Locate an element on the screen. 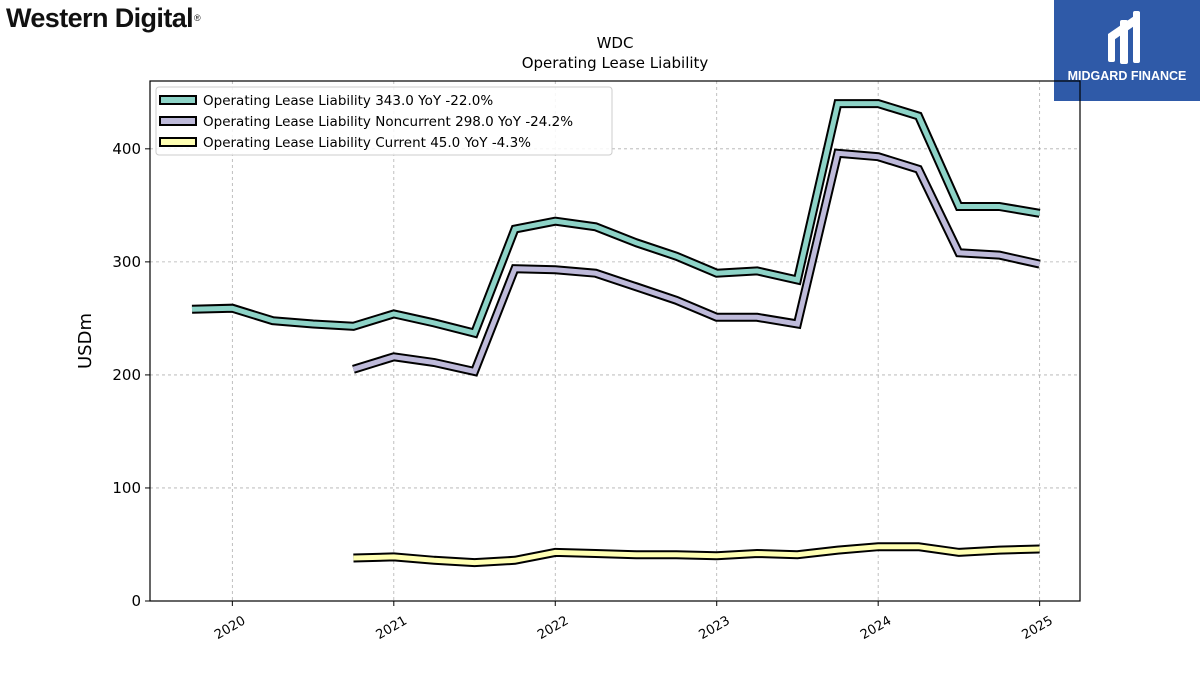 This screenshot has width=1200, height=675. legend-box is located at coordinates (384, 121).